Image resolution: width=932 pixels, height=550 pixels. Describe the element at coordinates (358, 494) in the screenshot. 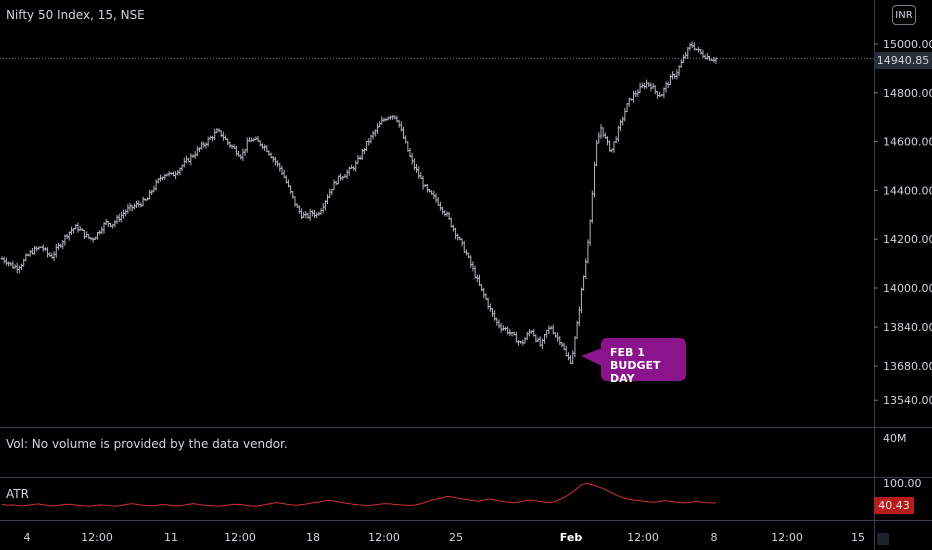

I see `atr-series-line` at that location.